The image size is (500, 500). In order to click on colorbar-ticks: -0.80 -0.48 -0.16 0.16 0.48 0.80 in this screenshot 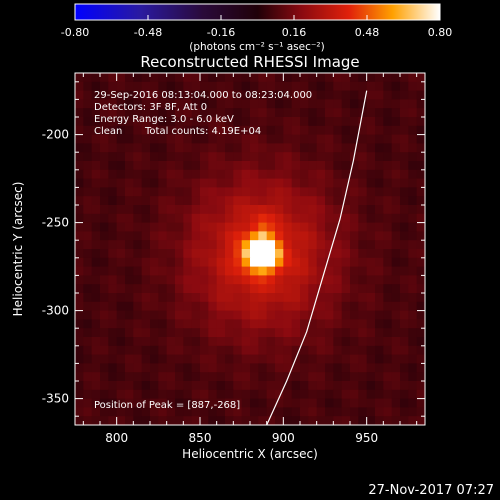, I will do `click(256, 27)`.